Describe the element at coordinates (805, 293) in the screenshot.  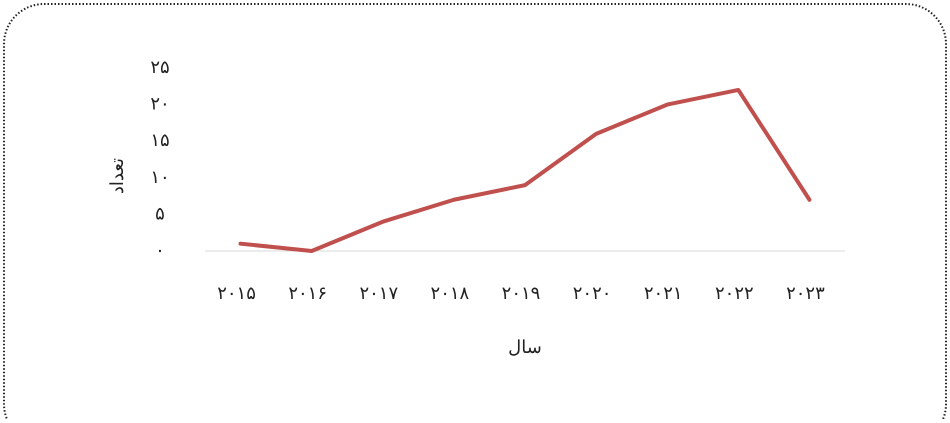
I see `x-tick-label: ۲۰۲۳` at that location.